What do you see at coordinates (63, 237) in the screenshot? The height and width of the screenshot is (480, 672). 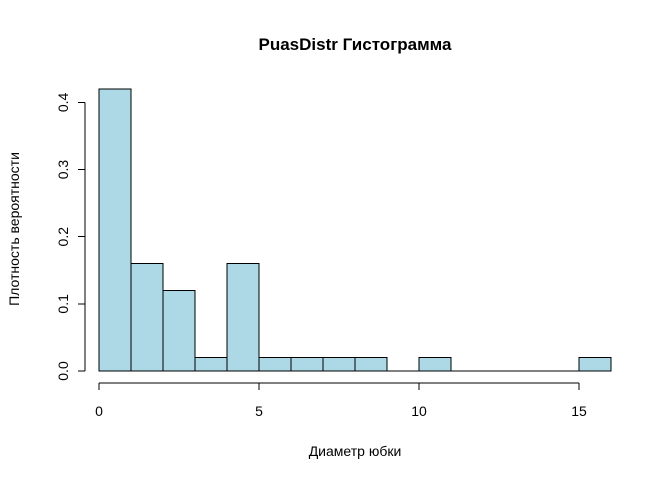 I see `y-tick-label: 0.2` at bounding box center [63, 237].